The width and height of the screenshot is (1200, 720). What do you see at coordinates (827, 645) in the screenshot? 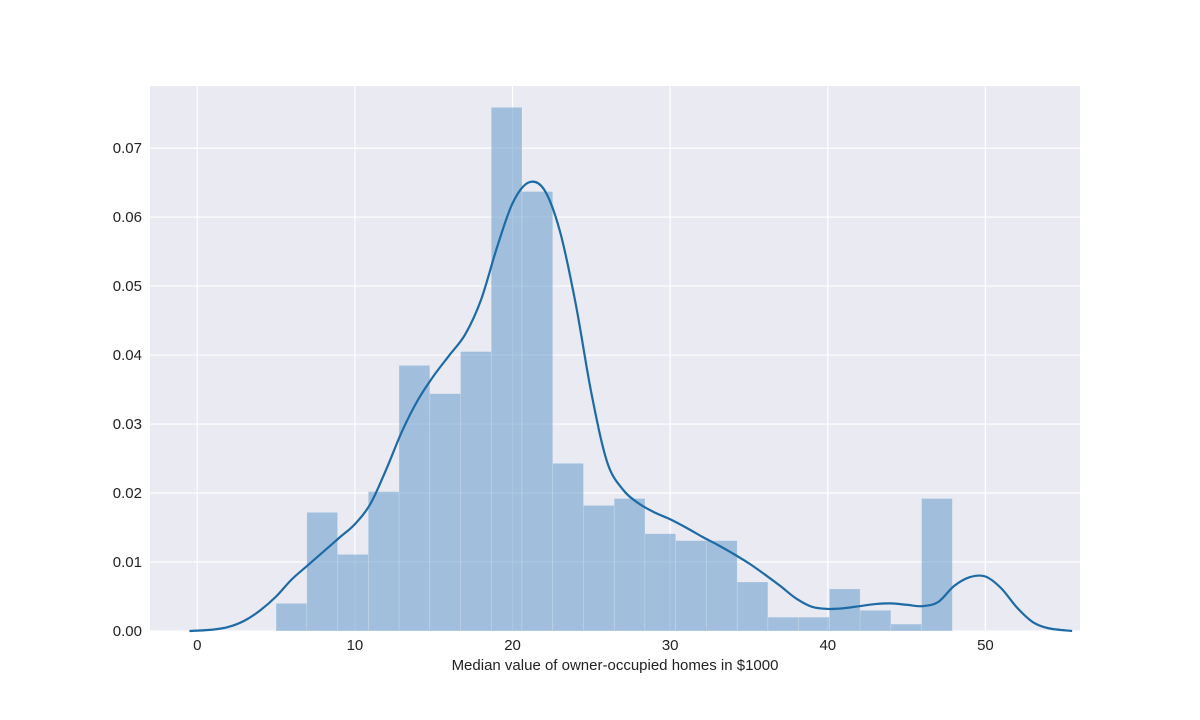
I see `x-tick-label: 40` at bounding box center [827, 645].